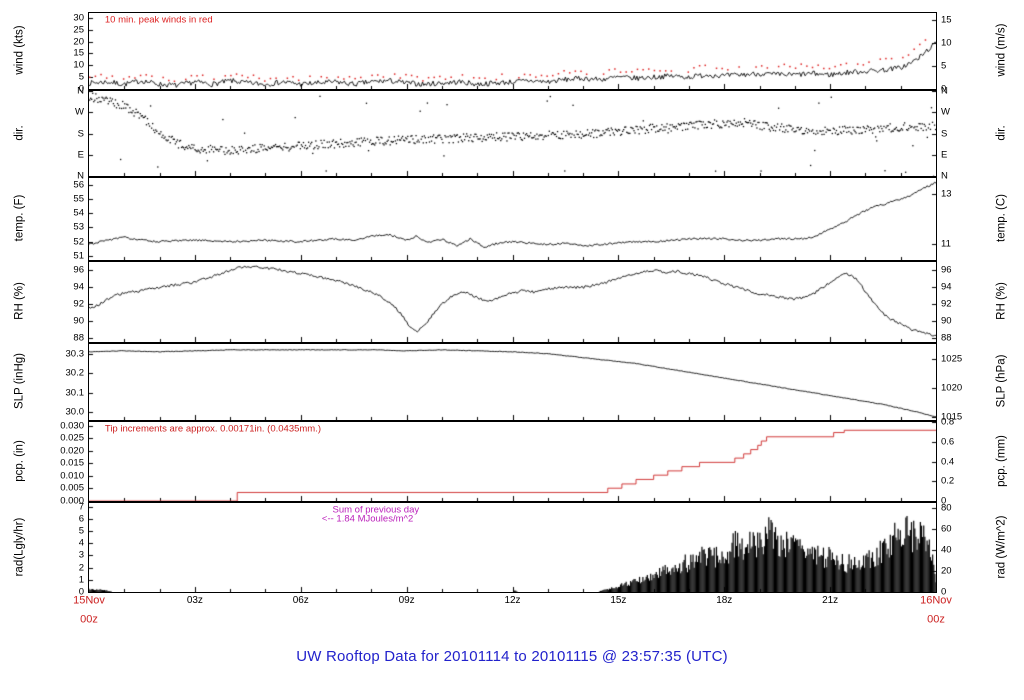 The width and height of the screenshot is (1024, 700). What do you see at coordinates (72, 438) in the screenshot?
I see `pcp-left-tick-5: 0.025` at bounding box center [72, 438].